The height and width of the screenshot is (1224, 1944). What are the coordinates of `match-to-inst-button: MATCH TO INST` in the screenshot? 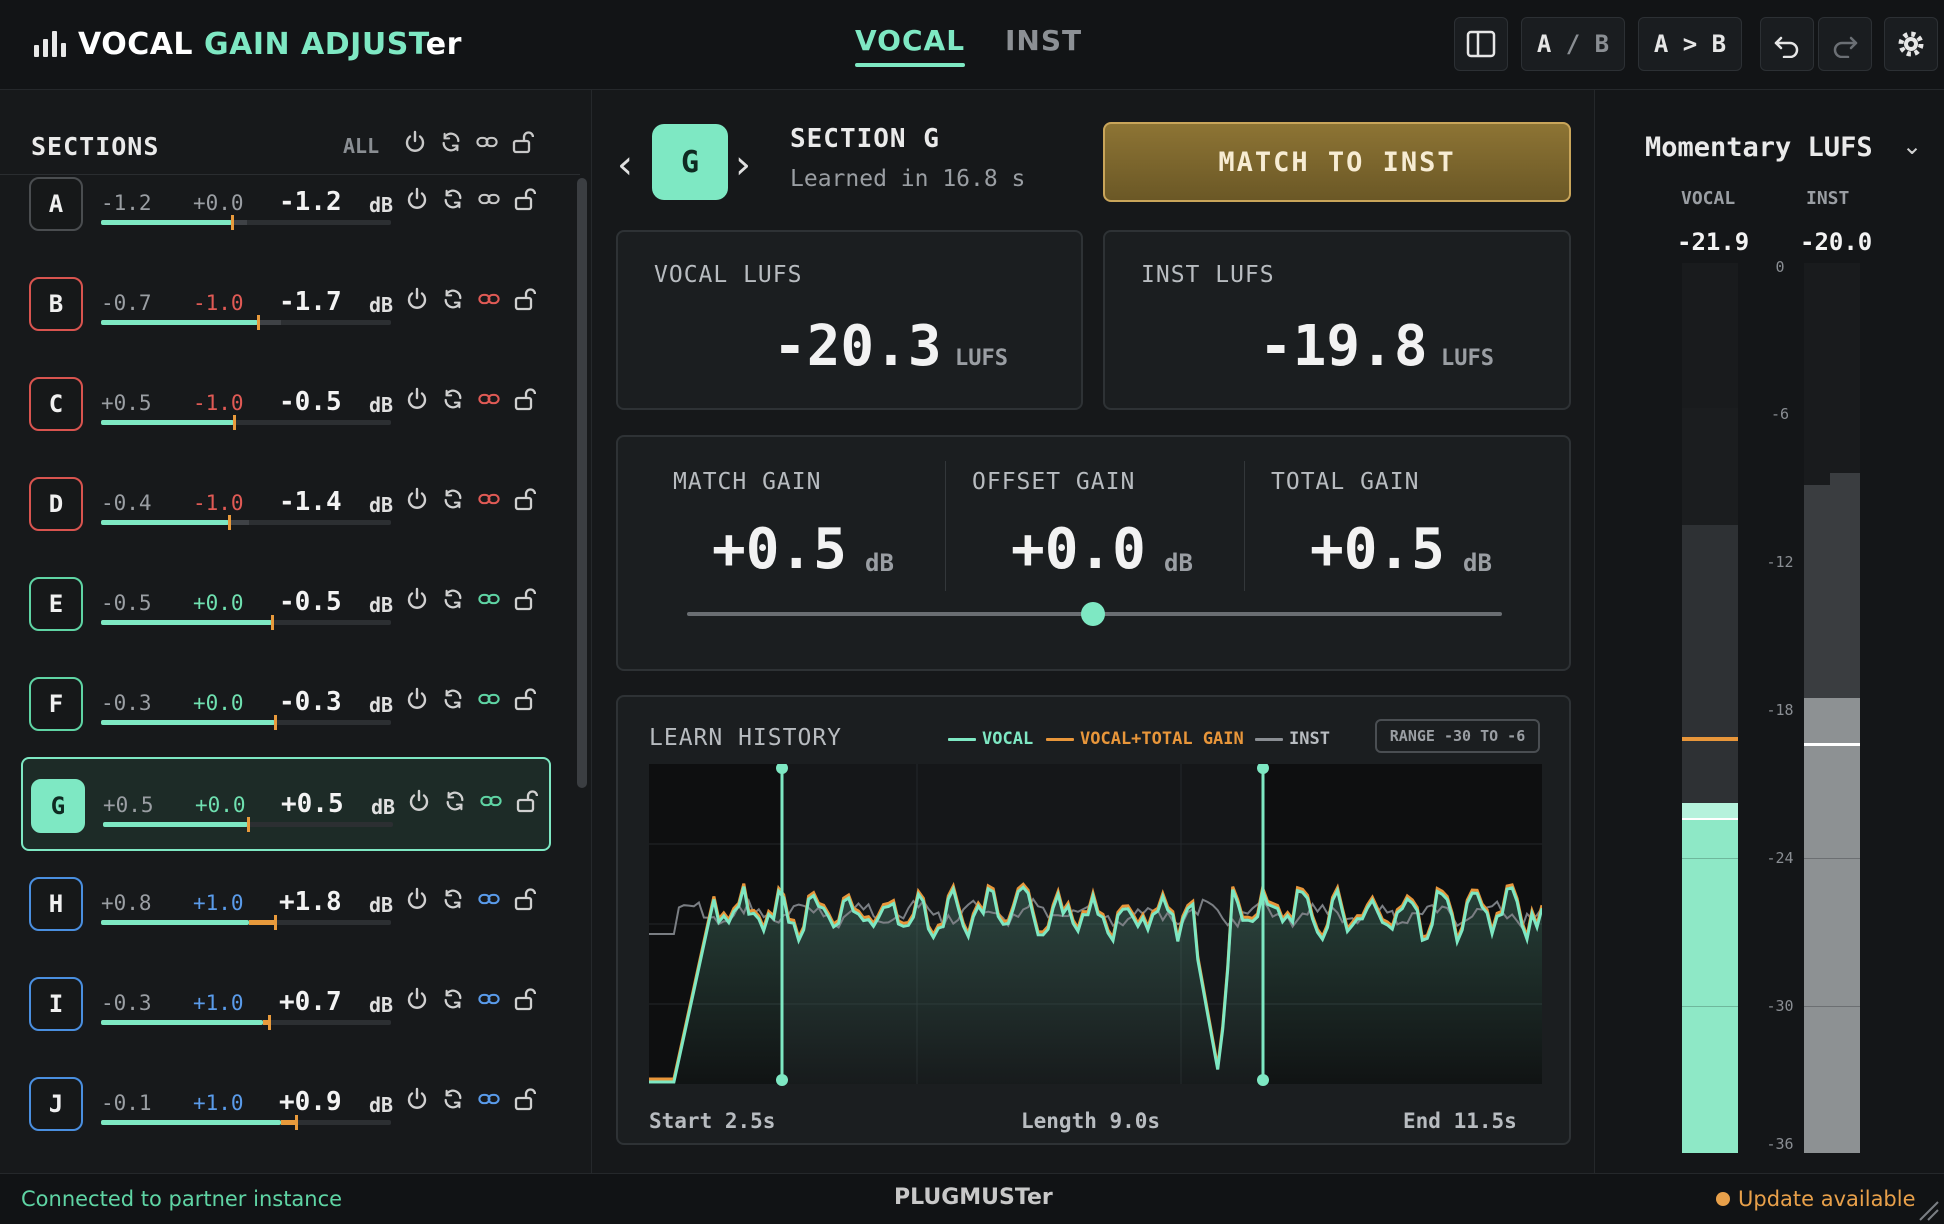 It's located at (1337, 162).